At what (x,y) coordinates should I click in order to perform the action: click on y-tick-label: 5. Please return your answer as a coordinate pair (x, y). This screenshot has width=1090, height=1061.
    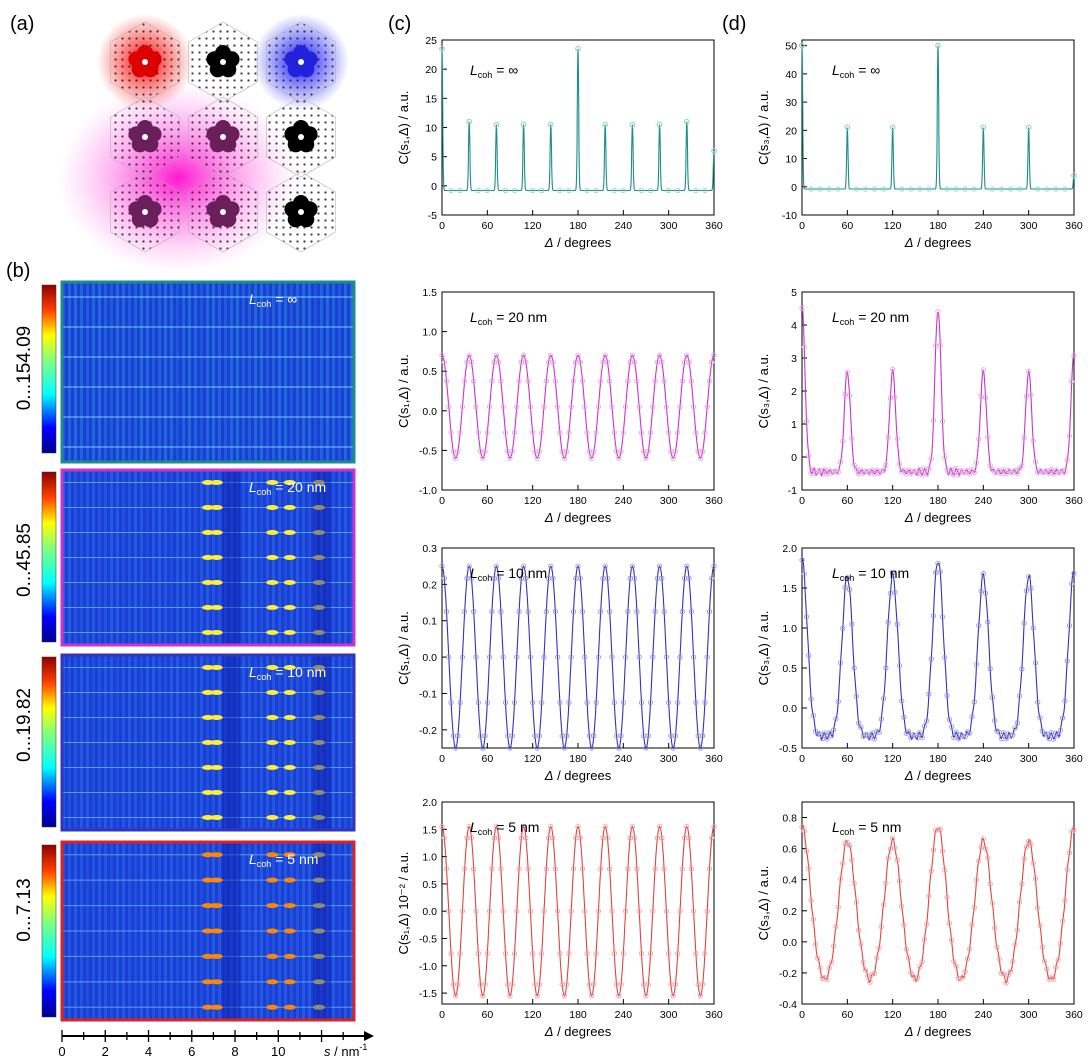
    Looking at the image, I should click on (794, 293).